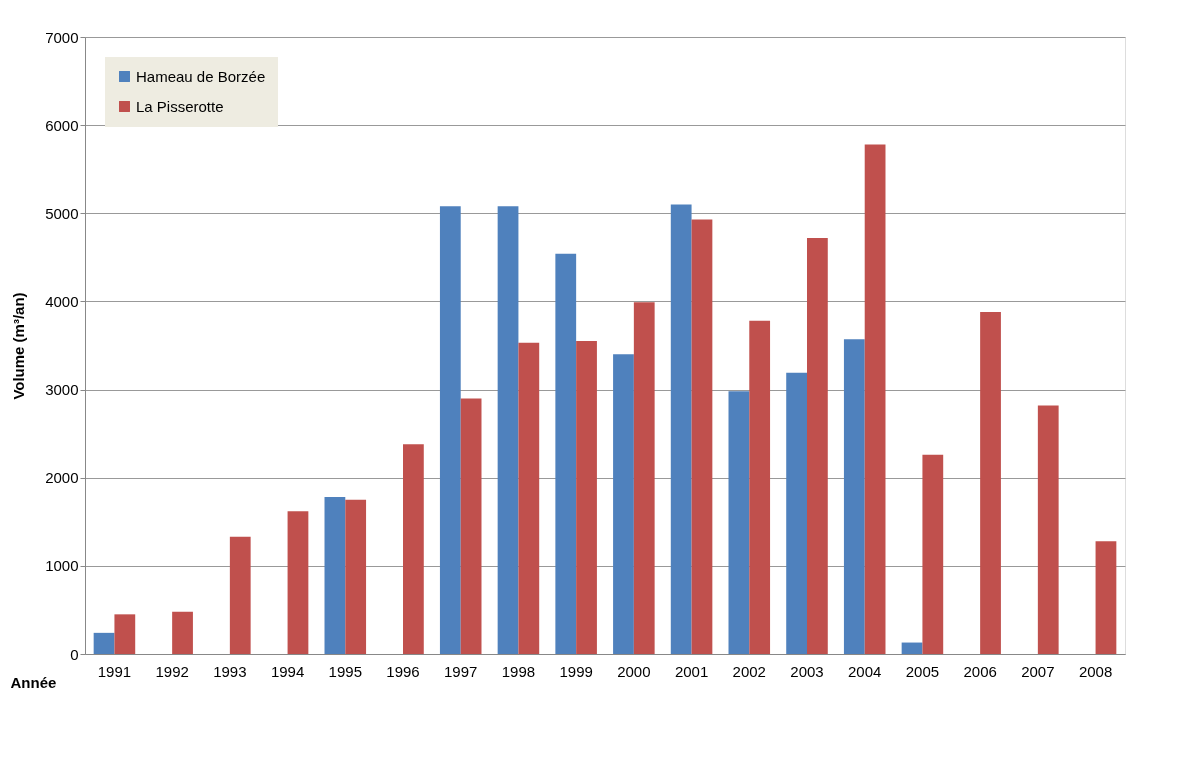 The image size is (1203, 782). Describe the element at coordinates (62, 301) in the screenshot. I see `y-tick-label: 4000` at that location.